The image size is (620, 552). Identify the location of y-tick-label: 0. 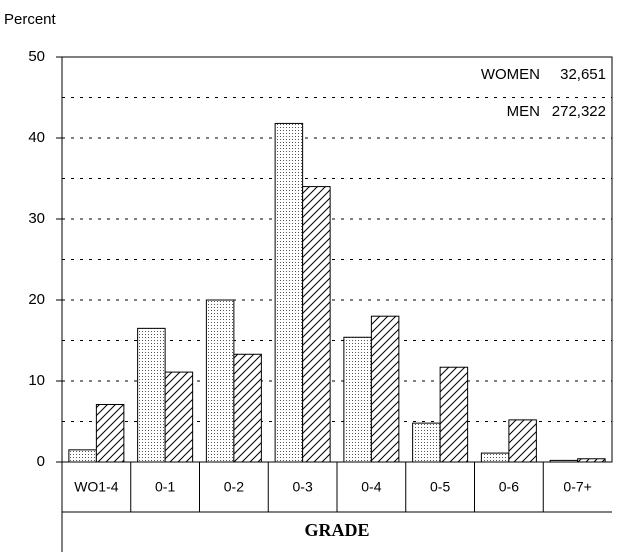
(41, 461).